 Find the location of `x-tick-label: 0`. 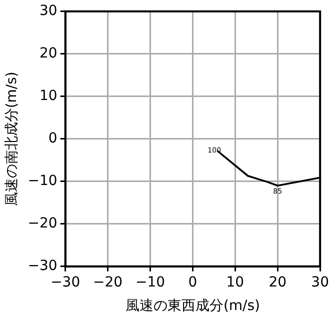

x-tick-label: 0 is located at coordinates (193, 282).